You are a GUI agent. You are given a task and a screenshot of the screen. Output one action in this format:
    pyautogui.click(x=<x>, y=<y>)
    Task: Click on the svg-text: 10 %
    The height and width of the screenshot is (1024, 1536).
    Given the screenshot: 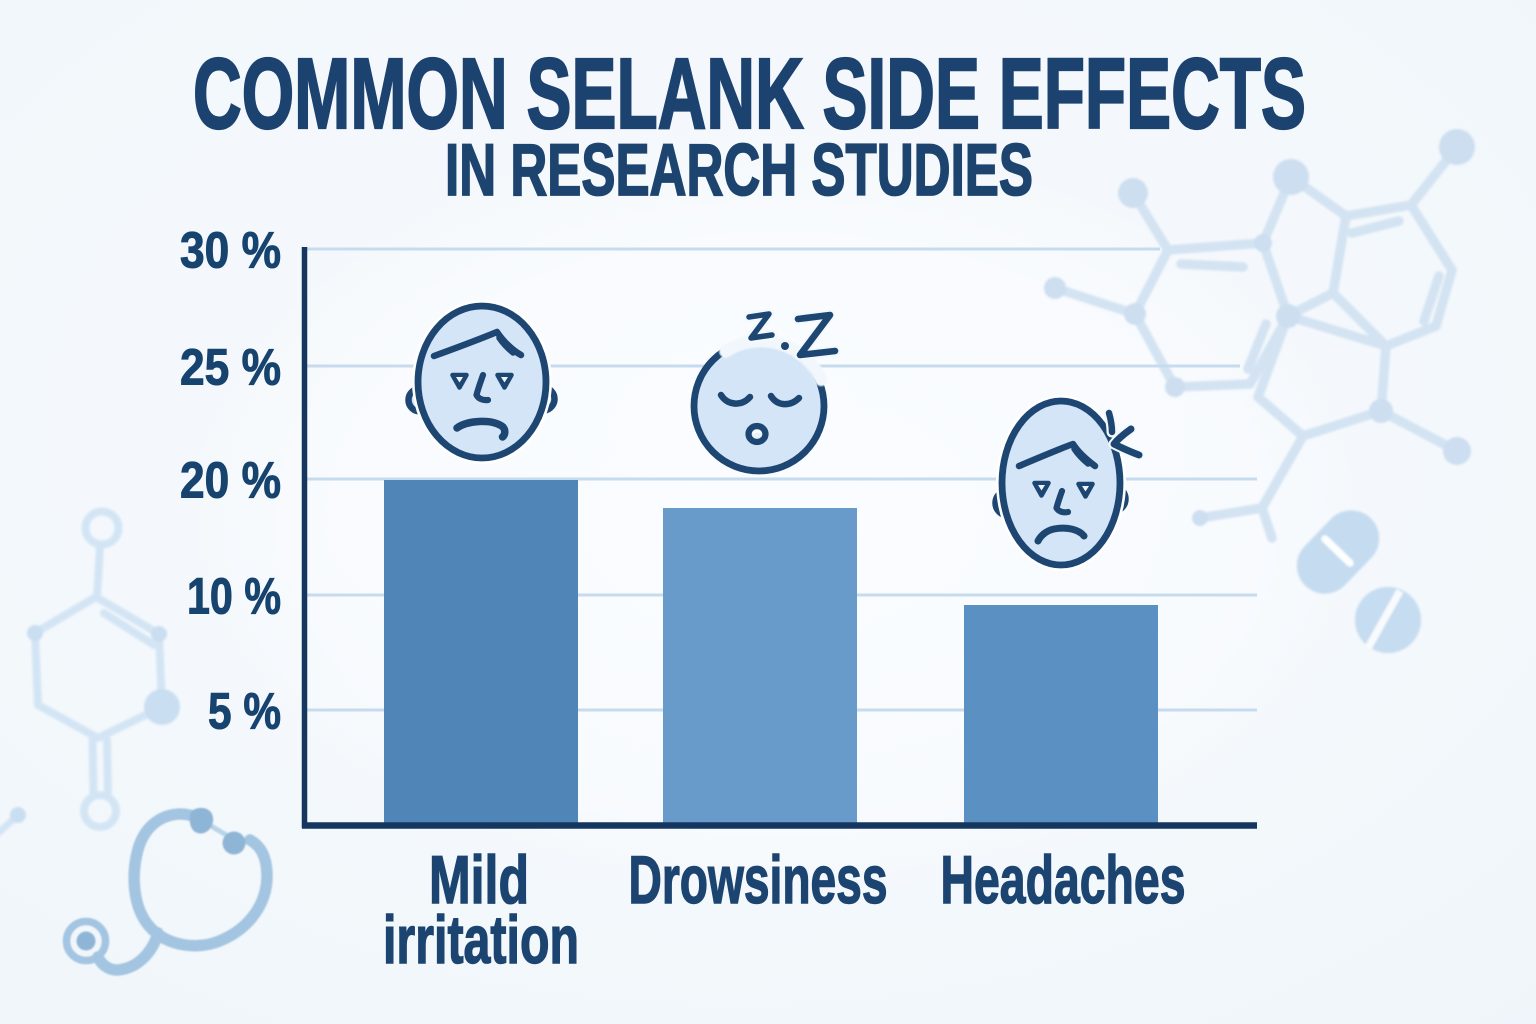 What is the action you would take?
    pyautogui.click(x=234, y=596)
    